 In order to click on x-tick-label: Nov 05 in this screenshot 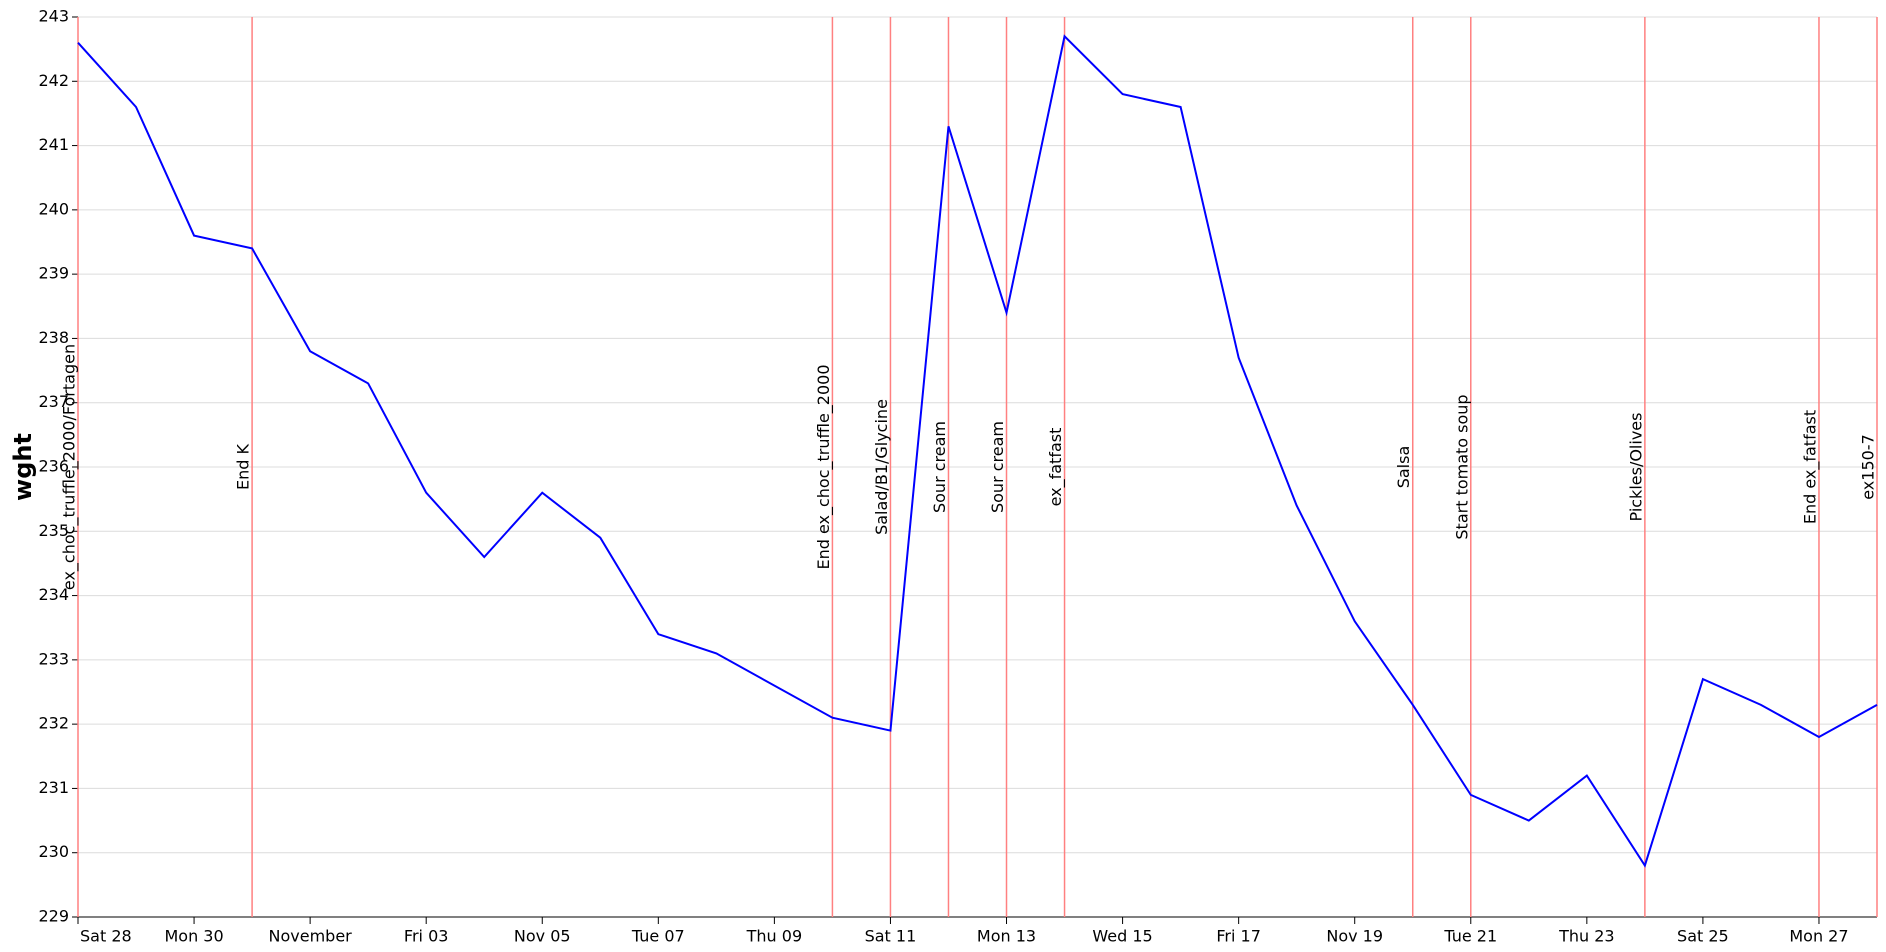, I will do `click(542, 936)`.